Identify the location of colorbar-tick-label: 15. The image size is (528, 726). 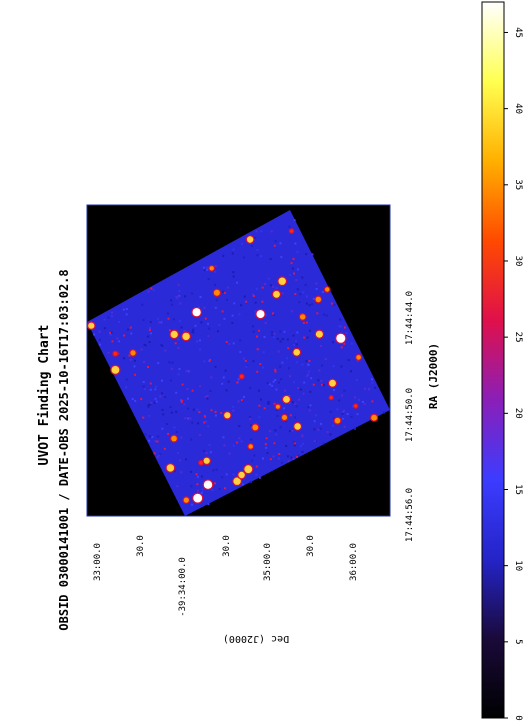
(518, 489).